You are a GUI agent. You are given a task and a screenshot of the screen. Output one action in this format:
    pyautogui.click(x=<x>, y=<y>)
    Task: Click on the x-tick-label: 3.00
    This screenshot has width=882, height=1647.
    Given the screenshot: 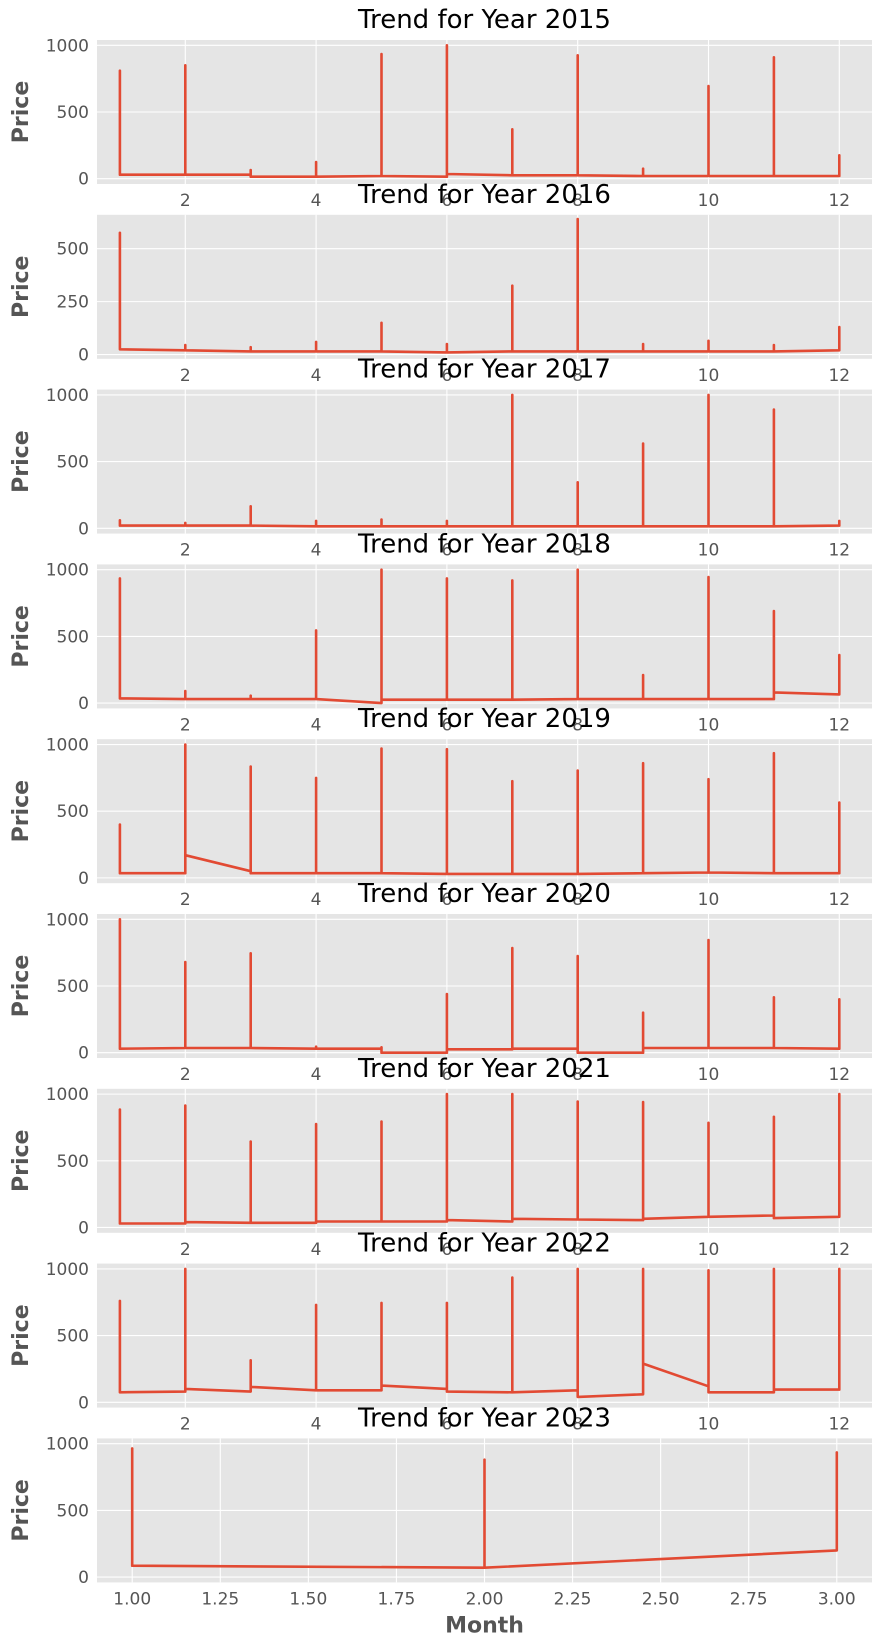 What is the action you would take?
    pyautogui.click(x=837, y=1599)
    